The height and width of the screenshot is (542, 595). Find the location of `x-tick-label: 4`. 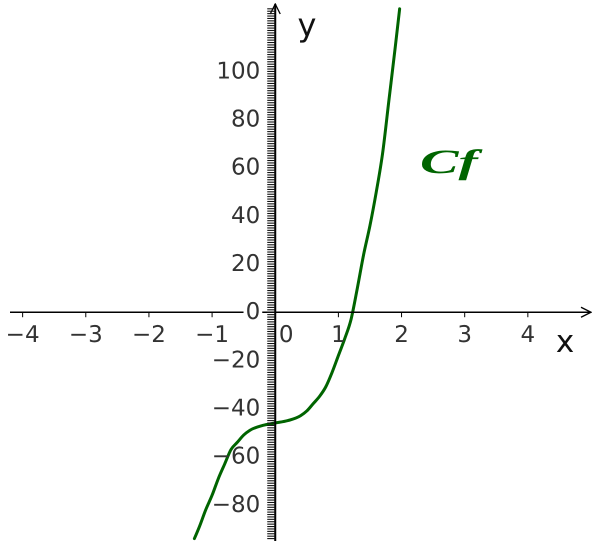

x-tick-label: 4 is located at coordinates (528, 335).